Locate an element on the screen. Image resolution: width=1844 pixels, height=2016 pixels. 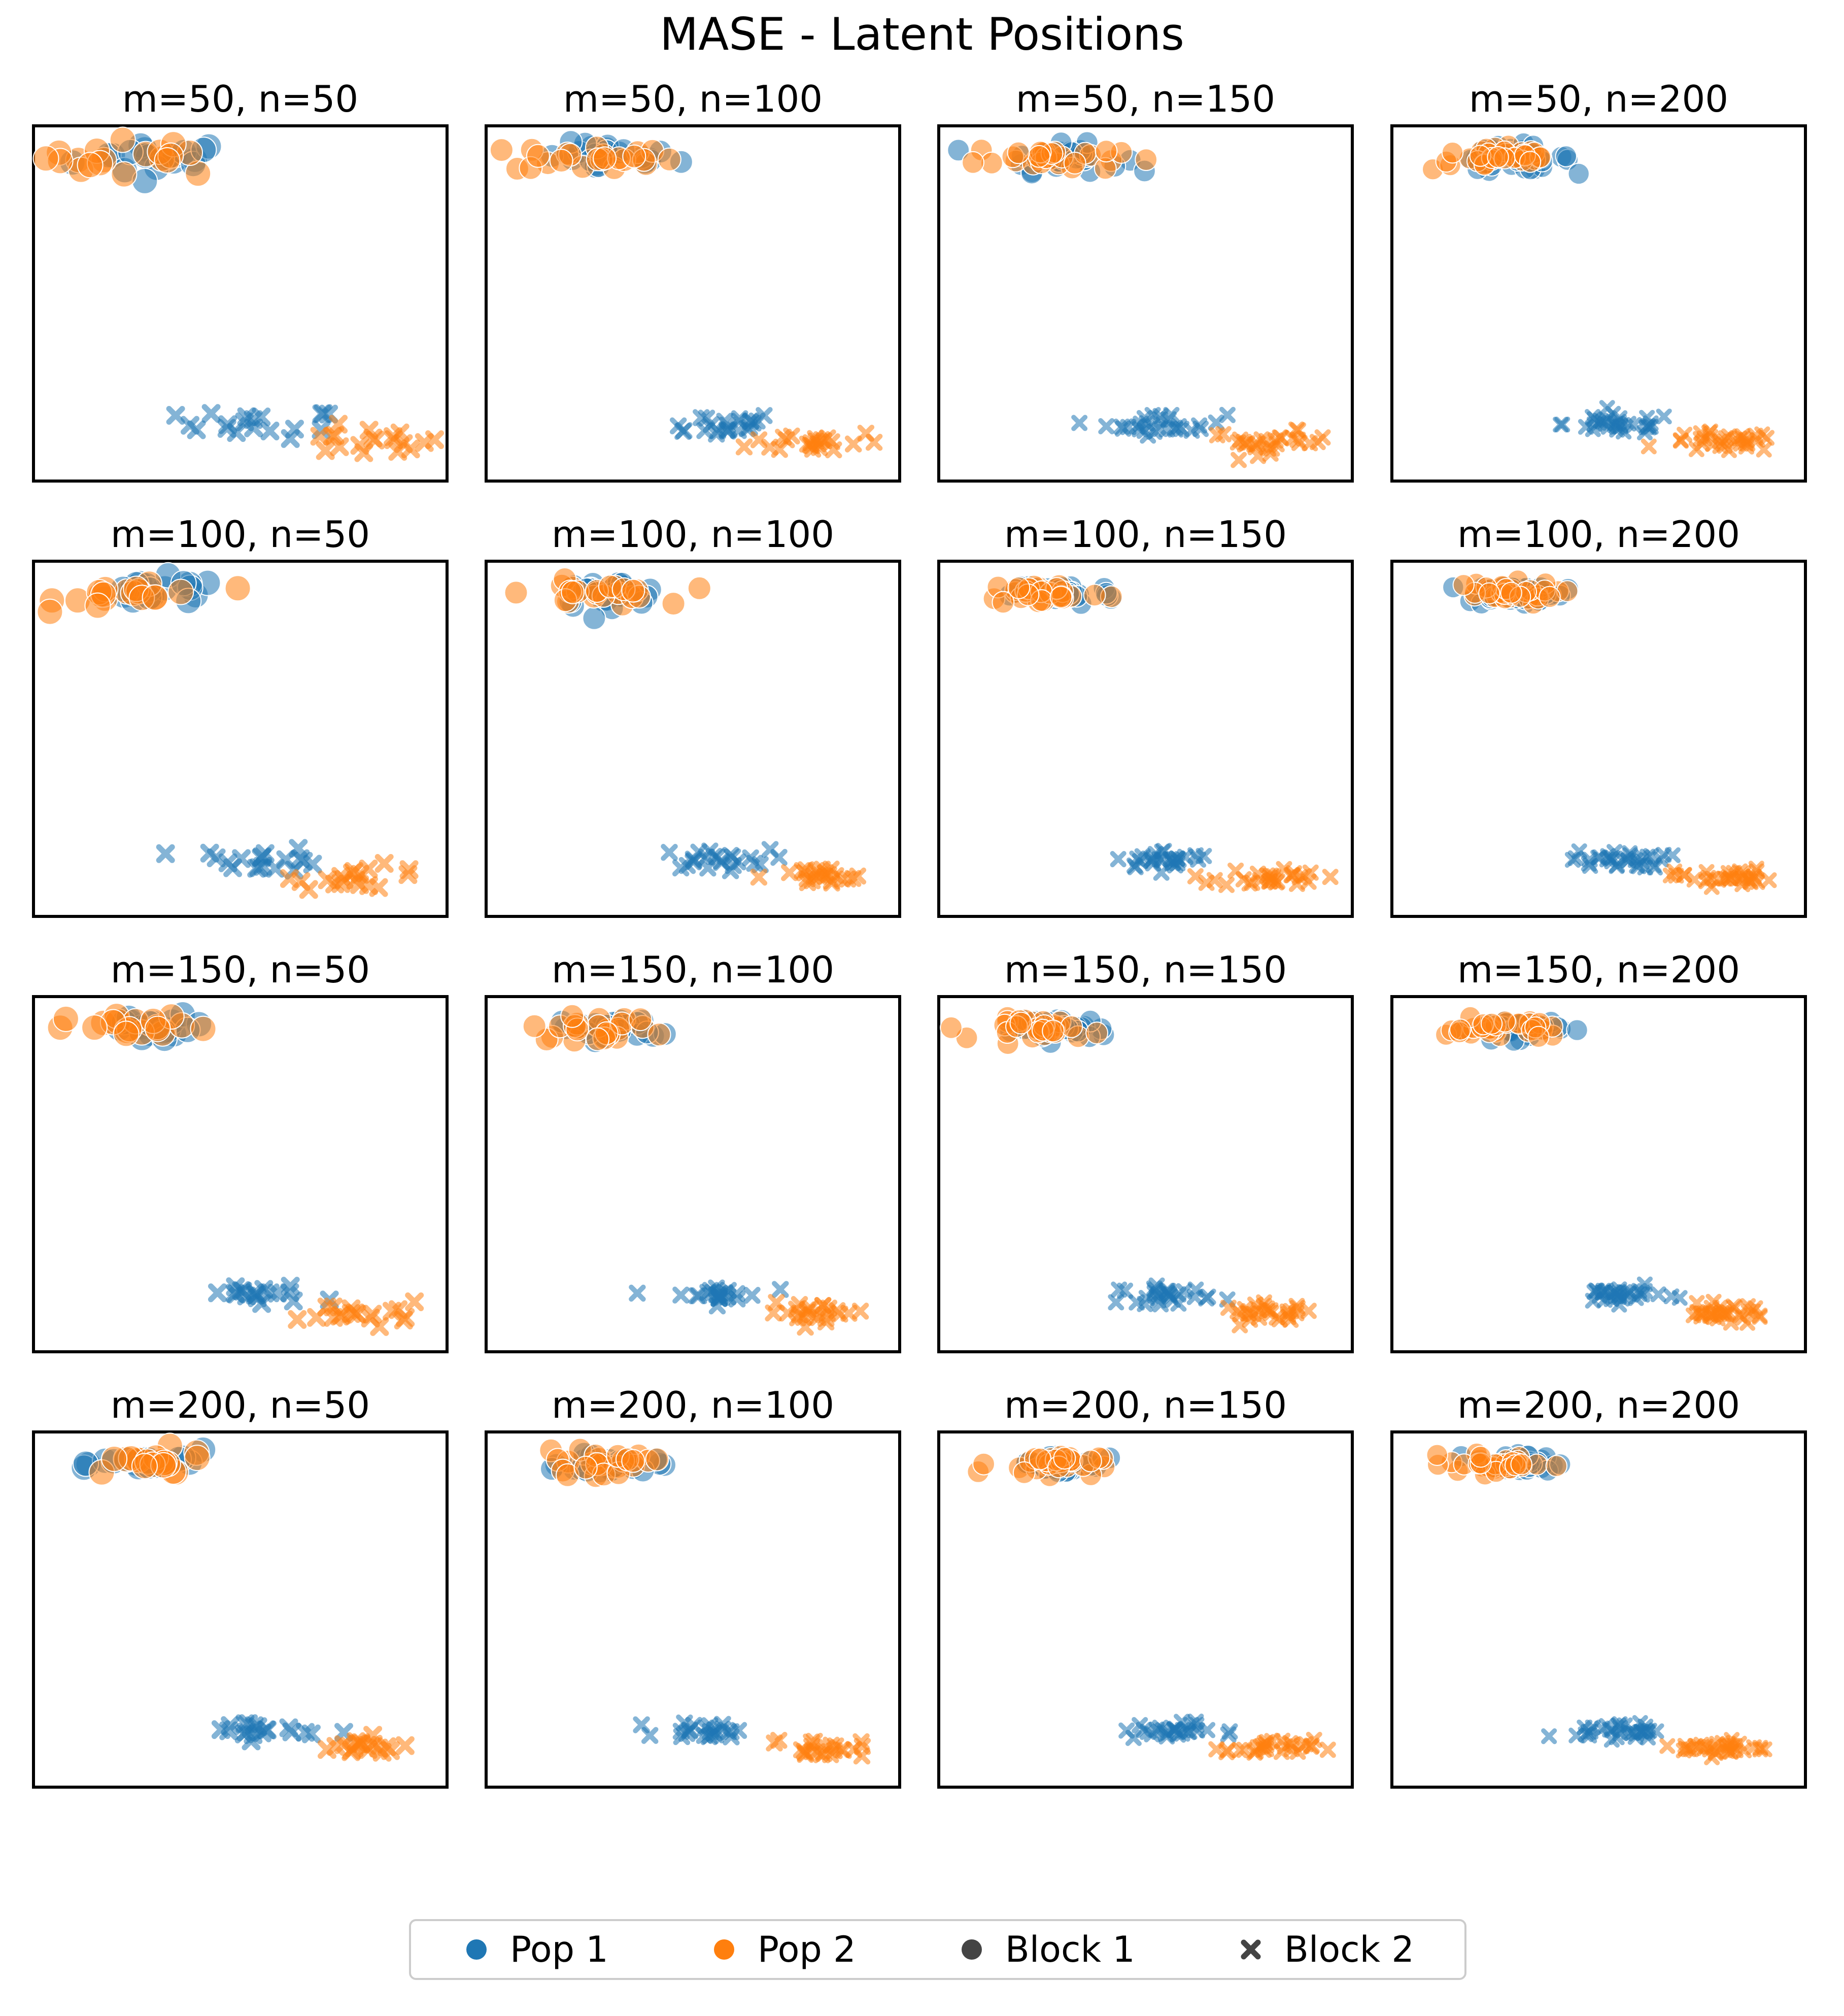
panel-title: m=200, n=100 is located at coordinates (693, 1405).